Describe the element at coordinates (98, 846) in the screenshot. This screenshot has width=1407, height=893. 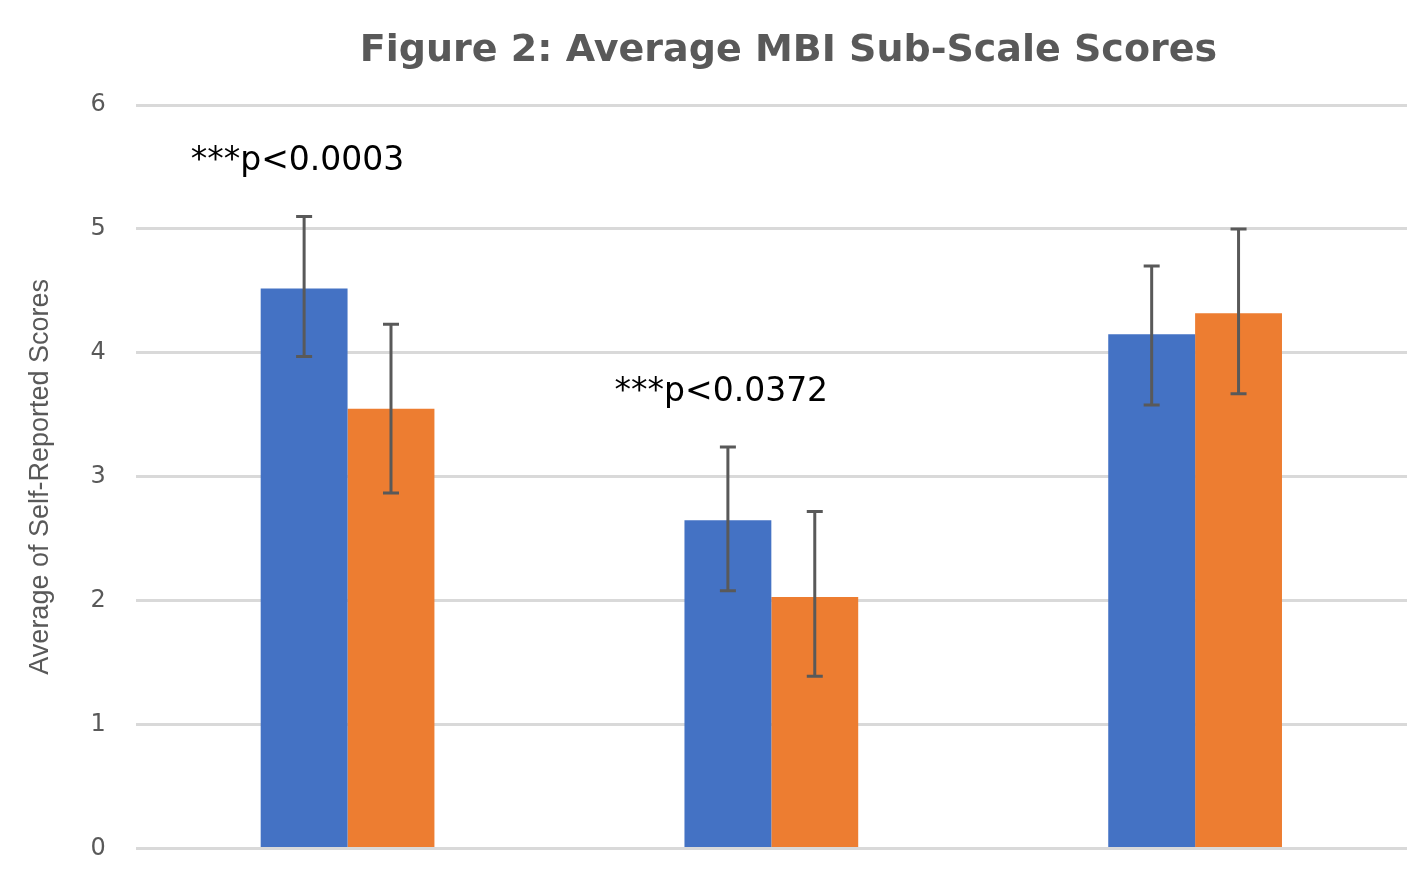
I see `y-tick-label: 0` at that location.